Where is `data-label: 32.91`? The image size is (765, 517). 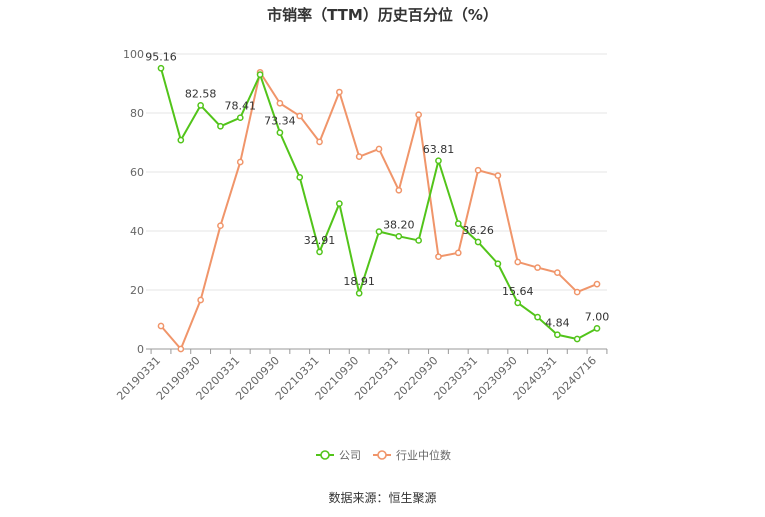
data-label: 32.91 is located at coordinates (320, 240).